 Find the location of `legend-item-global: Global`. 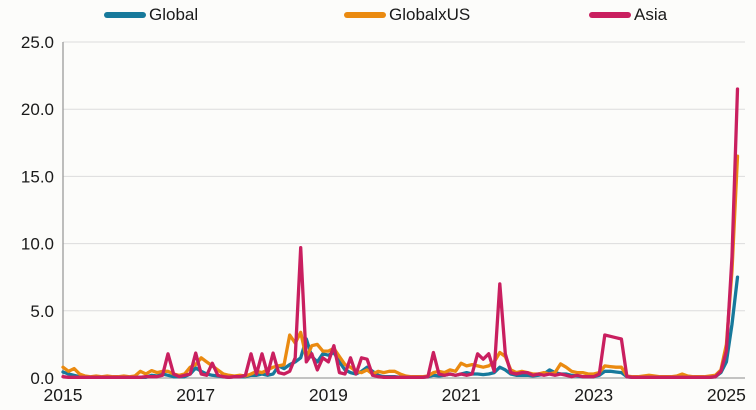

legend-item-global: Global is located at coordinates (151, 15).